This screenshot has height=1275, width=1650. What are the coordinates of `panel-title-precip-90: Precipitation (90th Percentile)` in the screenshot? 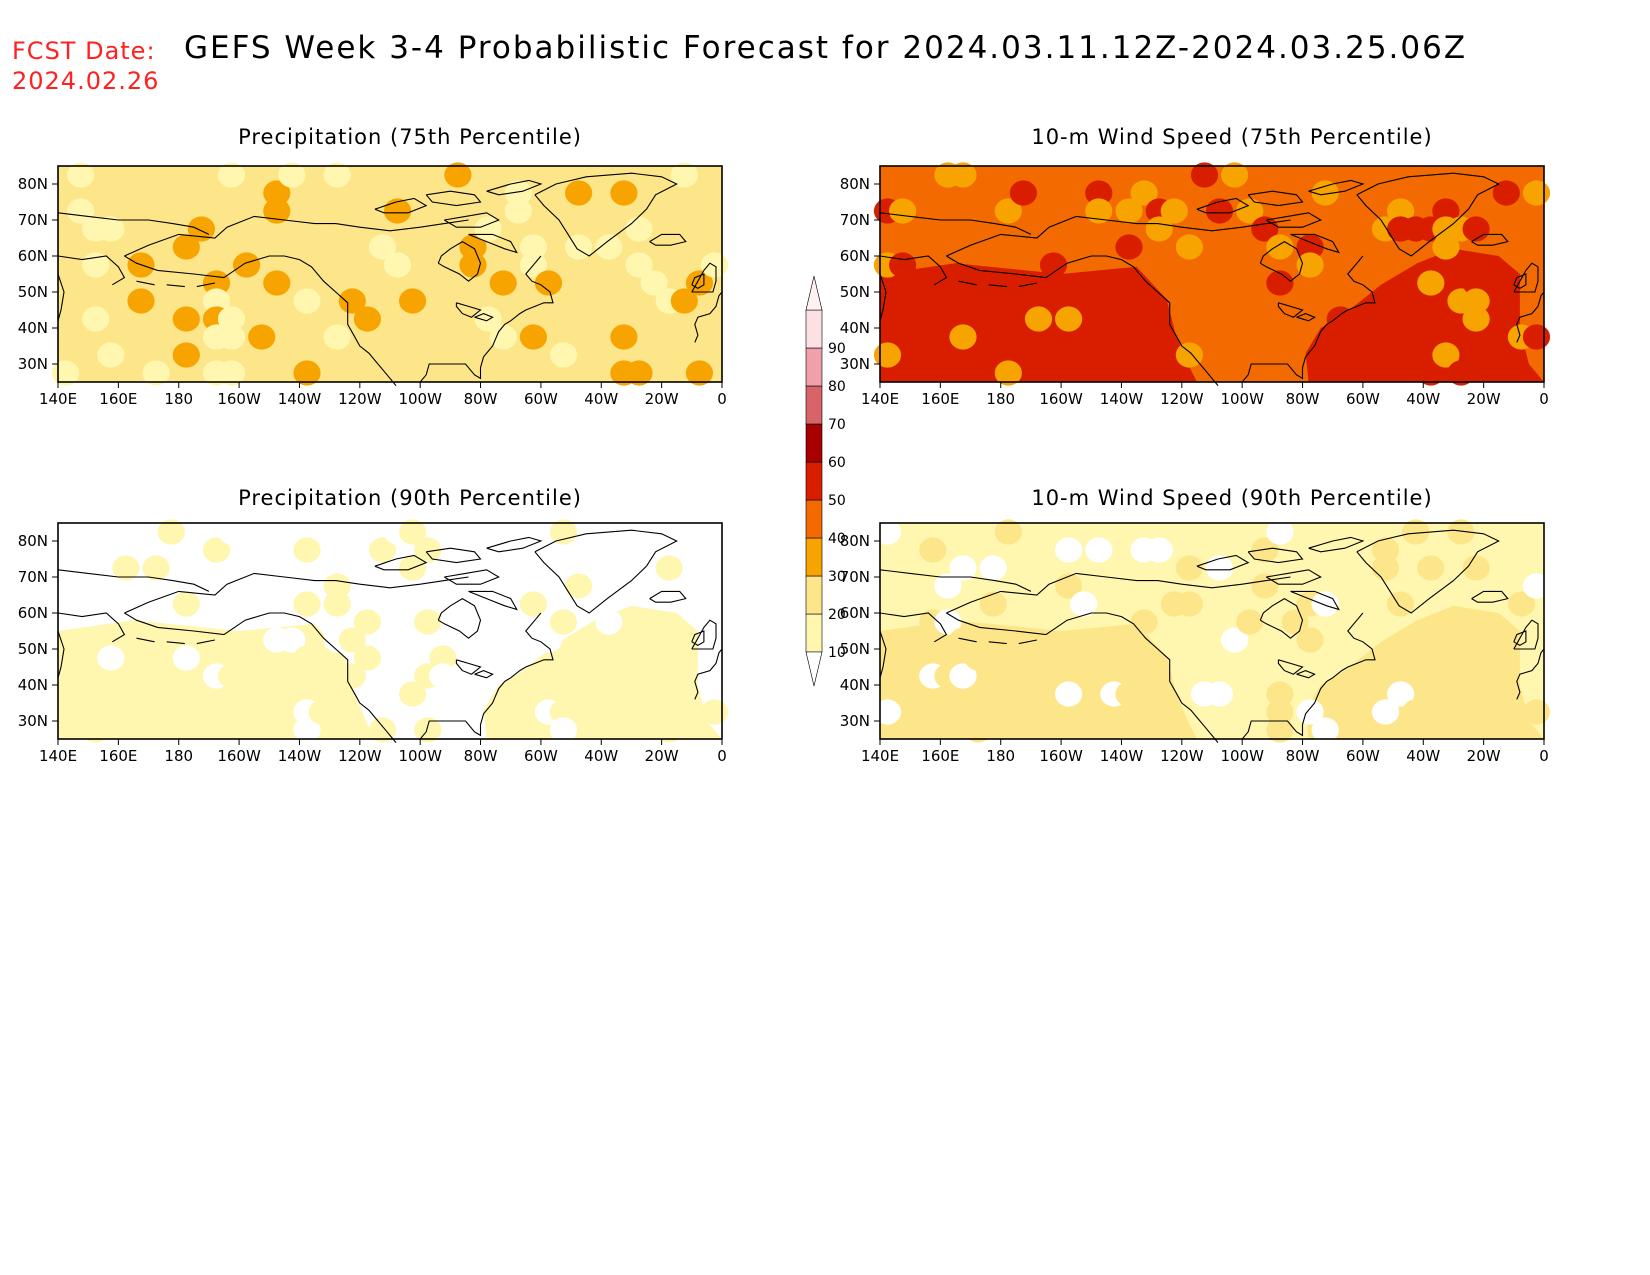 It's located at (410, 498).